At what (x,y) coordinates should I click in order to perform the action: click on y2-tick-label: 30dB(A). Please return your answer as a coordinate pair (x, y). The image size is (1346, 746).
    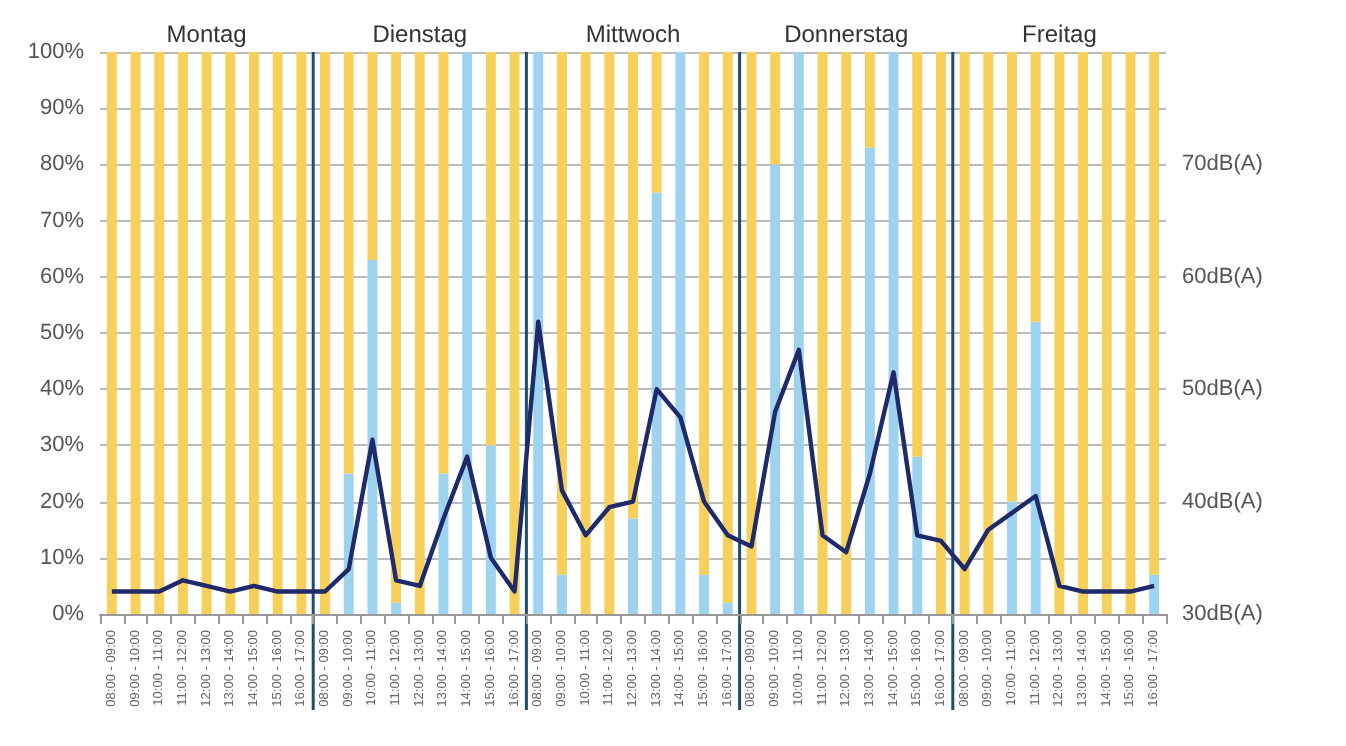
    Looking at the image, I should click on (1222, 614).